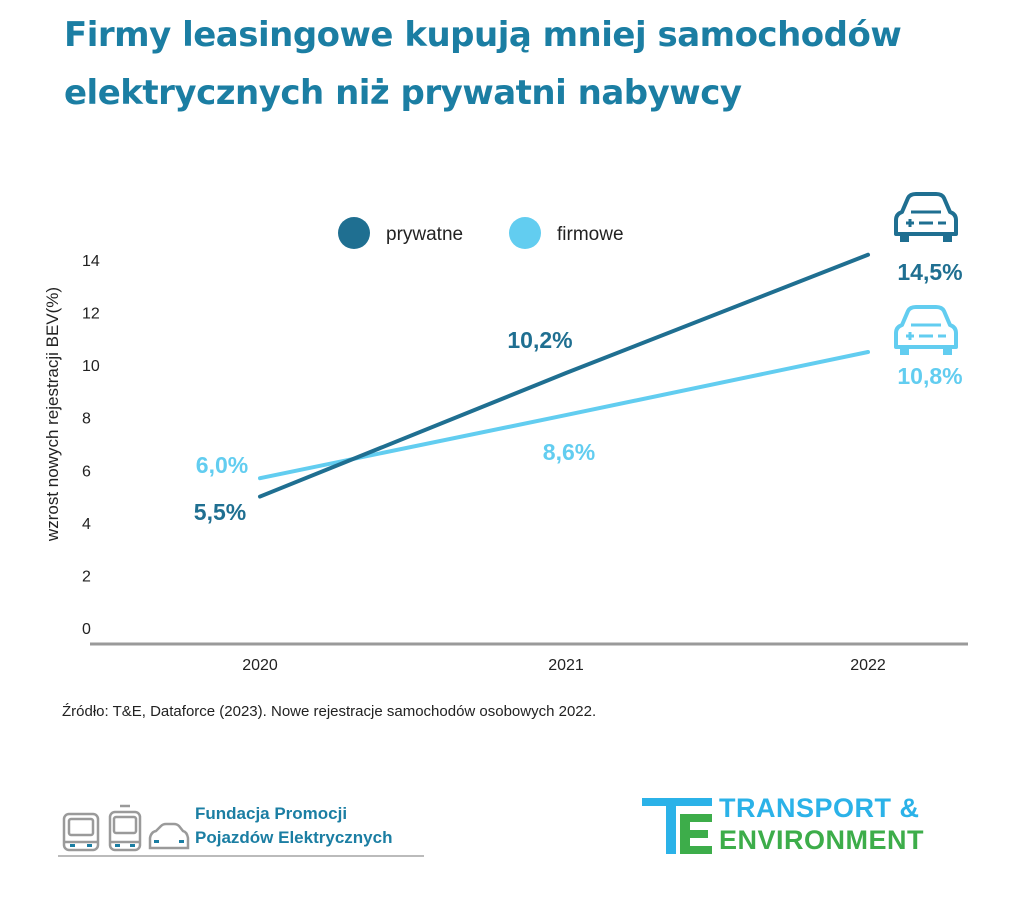  What do you see at coordinates (677, 826) in the screenshot?
I see `te-logo-icon` at bounding box center [677, 826].